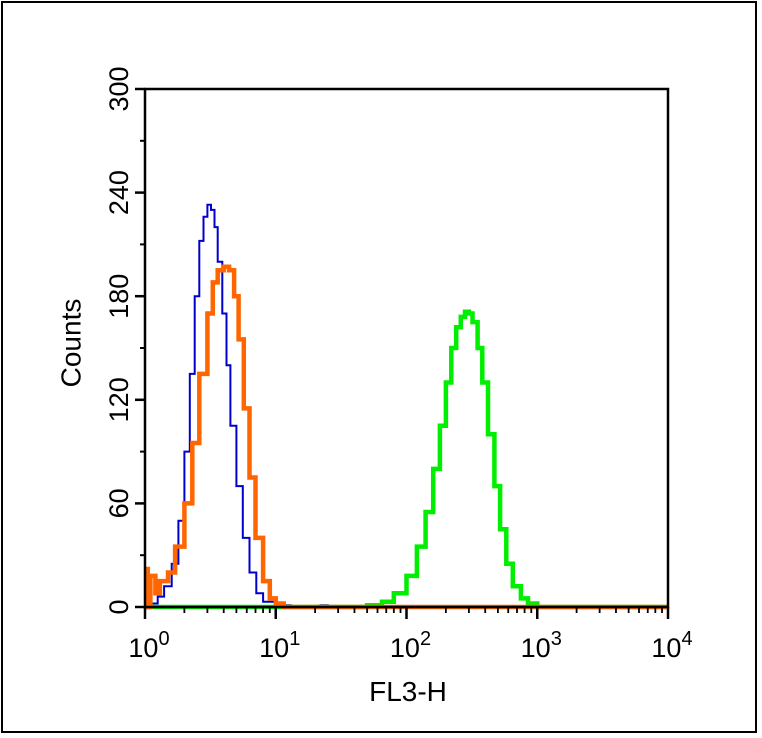 The image size is (762, 738). I want to click on x-tick-label: 10², so click(410, 645).